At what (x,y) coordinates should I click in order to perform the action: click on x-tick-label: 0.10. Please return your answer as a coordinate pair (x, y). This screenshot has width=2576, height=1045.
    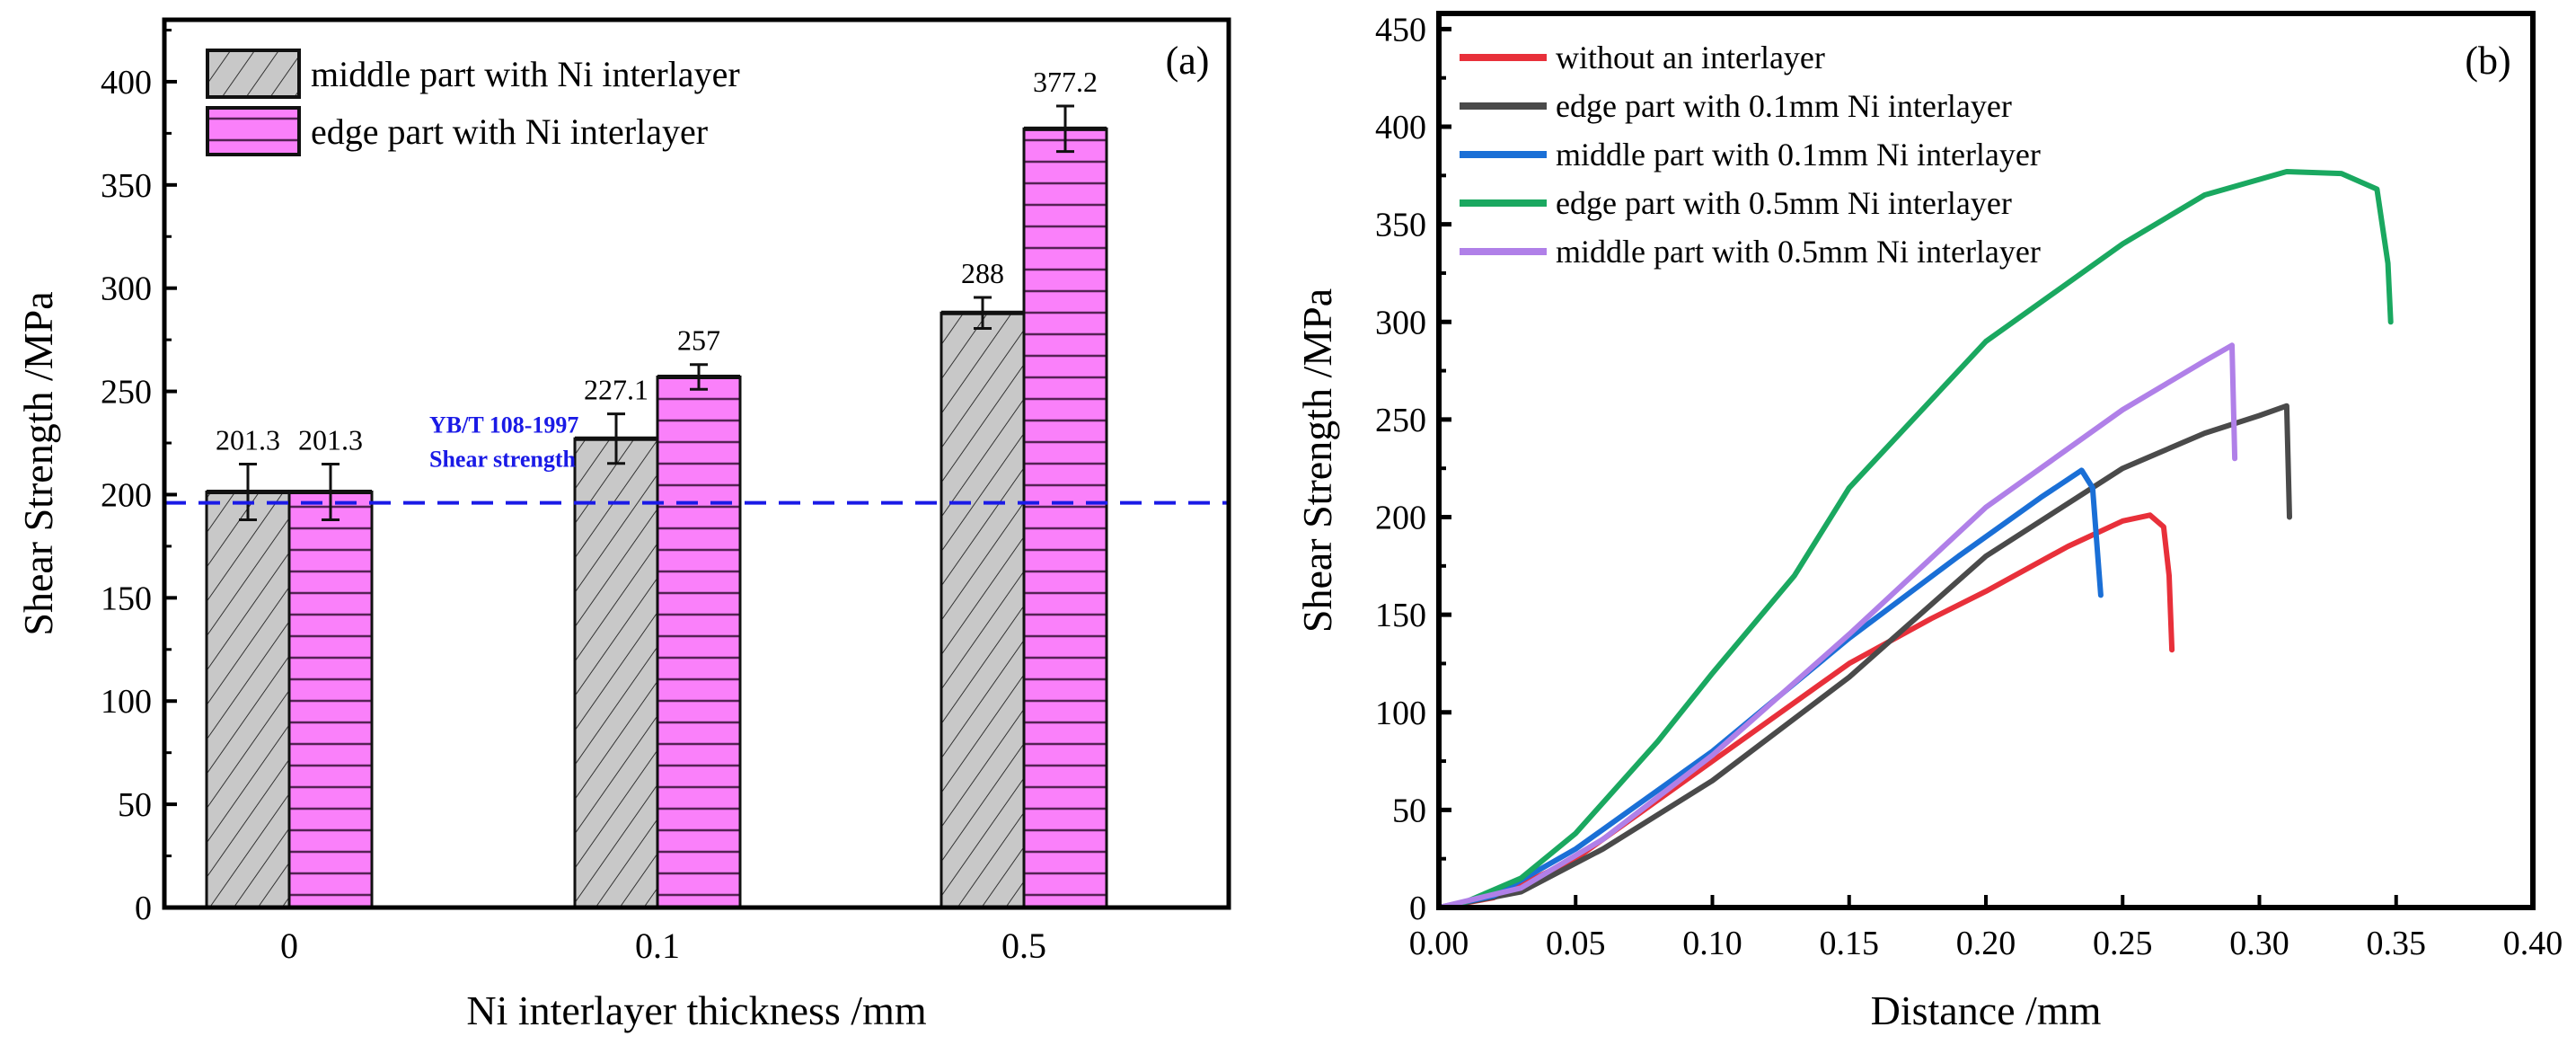
    Looking at the image, I should click on (1712, 943).